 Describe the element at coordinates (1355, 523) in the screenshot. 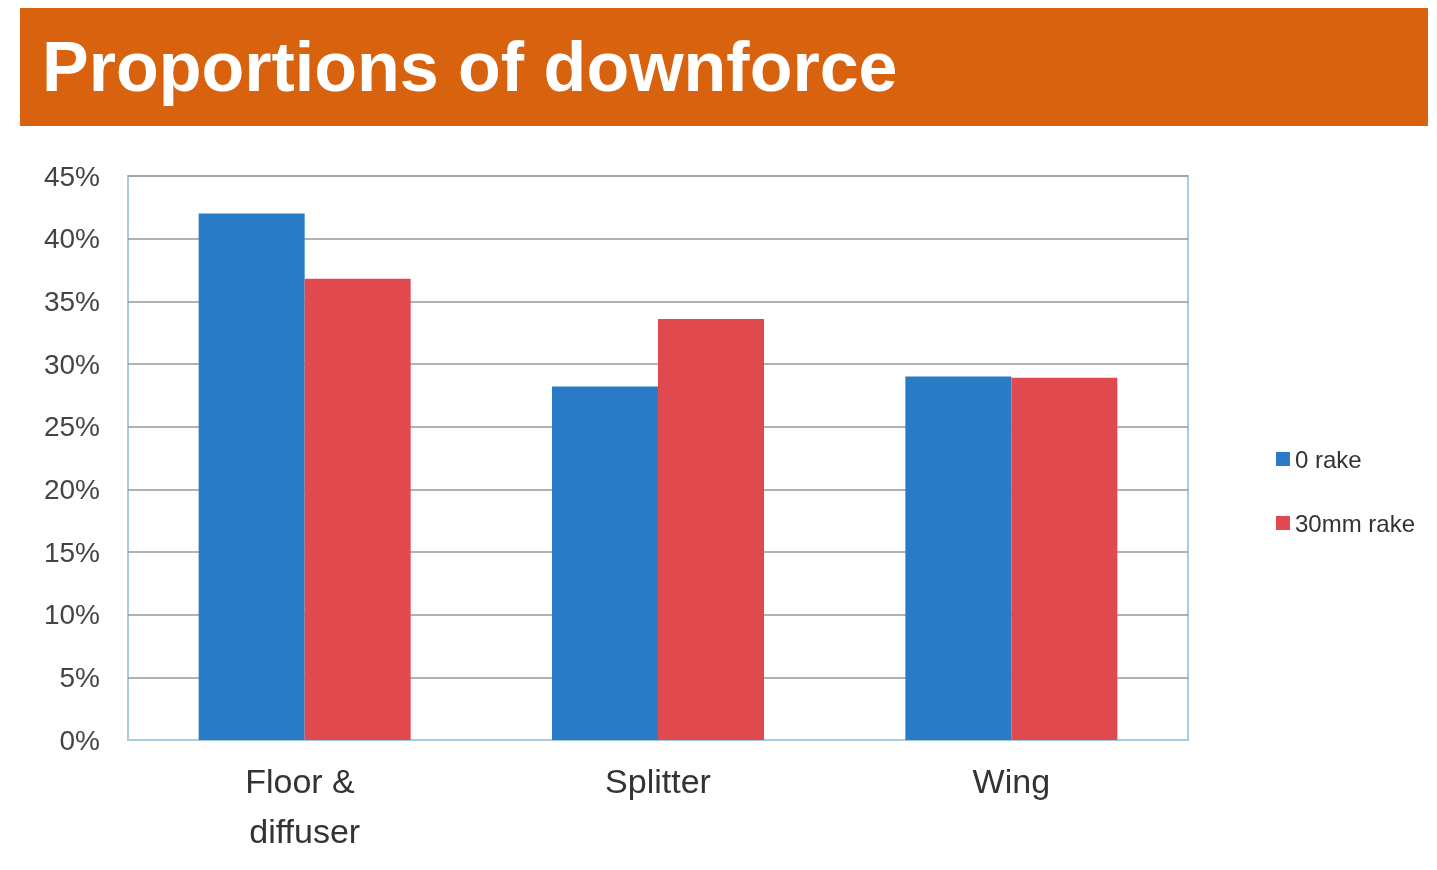

I see `legend-label: 30mm rake` at that location.